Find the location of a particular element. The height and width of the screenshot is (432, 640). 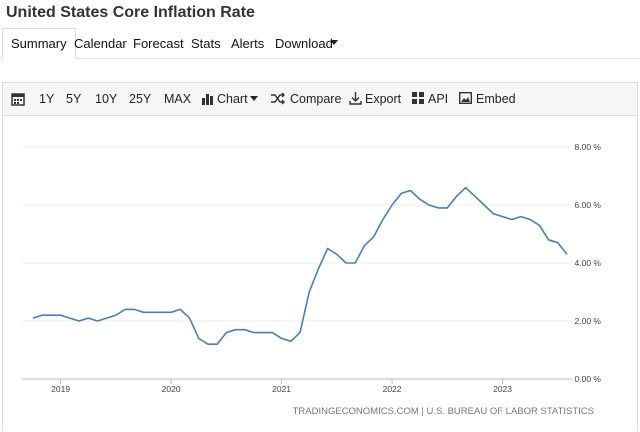

y-tick-label: 2.00 % is located at coordinates (588, 321).